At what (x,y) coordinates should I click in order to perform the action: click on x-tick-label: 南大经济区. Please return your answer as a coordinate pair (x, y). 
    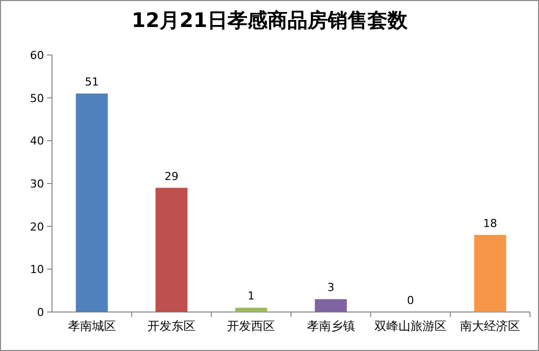
    Looking at the image, I should click on (490, 326).